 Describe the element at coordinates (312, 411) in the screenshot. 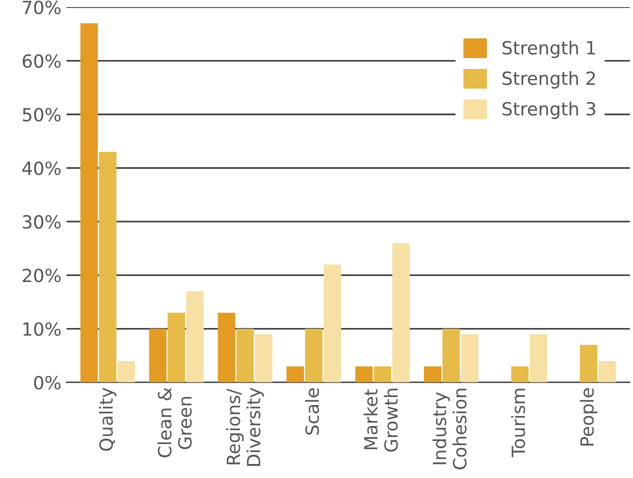

I see `x-tick-label: Scale` at that location.